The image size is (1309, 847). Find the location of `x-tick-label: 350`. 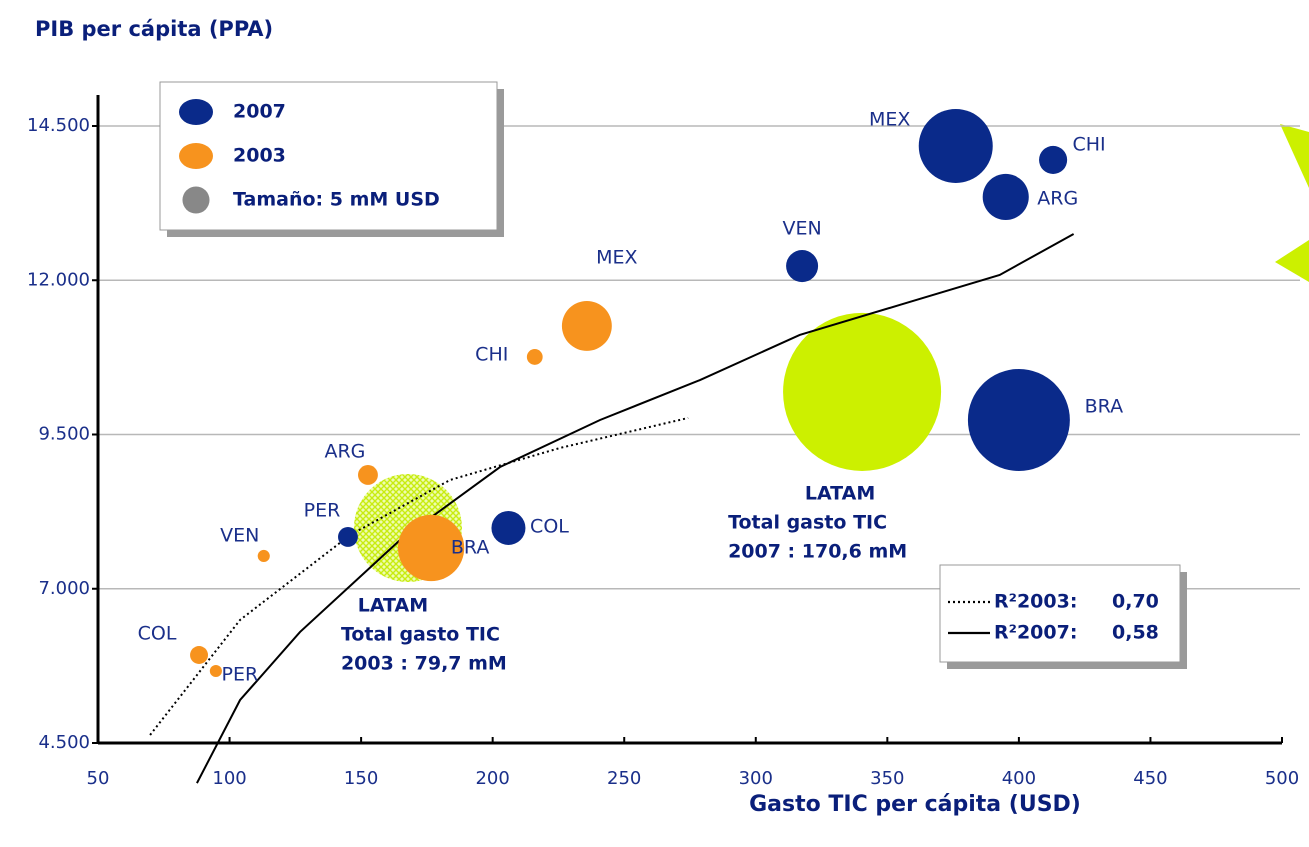

x-tick-label: 350 is located at coordinates (887, 778).